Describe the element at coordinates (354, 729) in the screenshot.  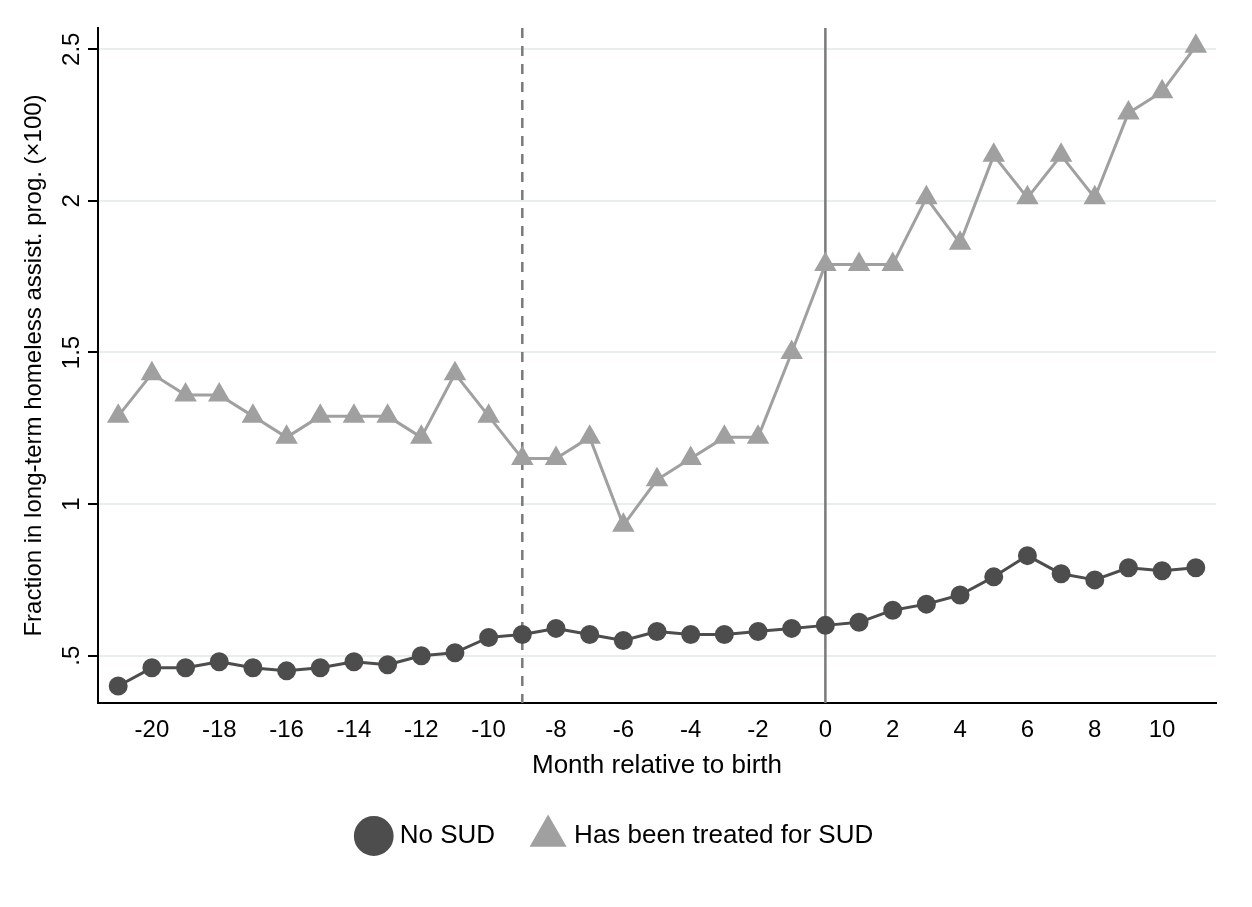
I see `x-tick-label: -14` at that location.